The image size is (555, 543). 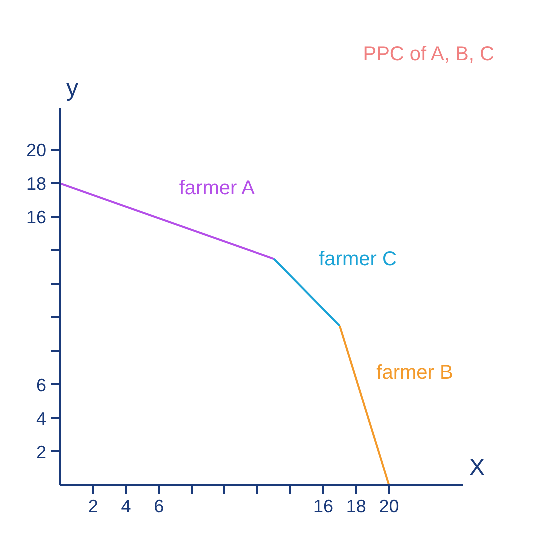 I want to click on y-tick-label: 16, so click(x=36, y=218).